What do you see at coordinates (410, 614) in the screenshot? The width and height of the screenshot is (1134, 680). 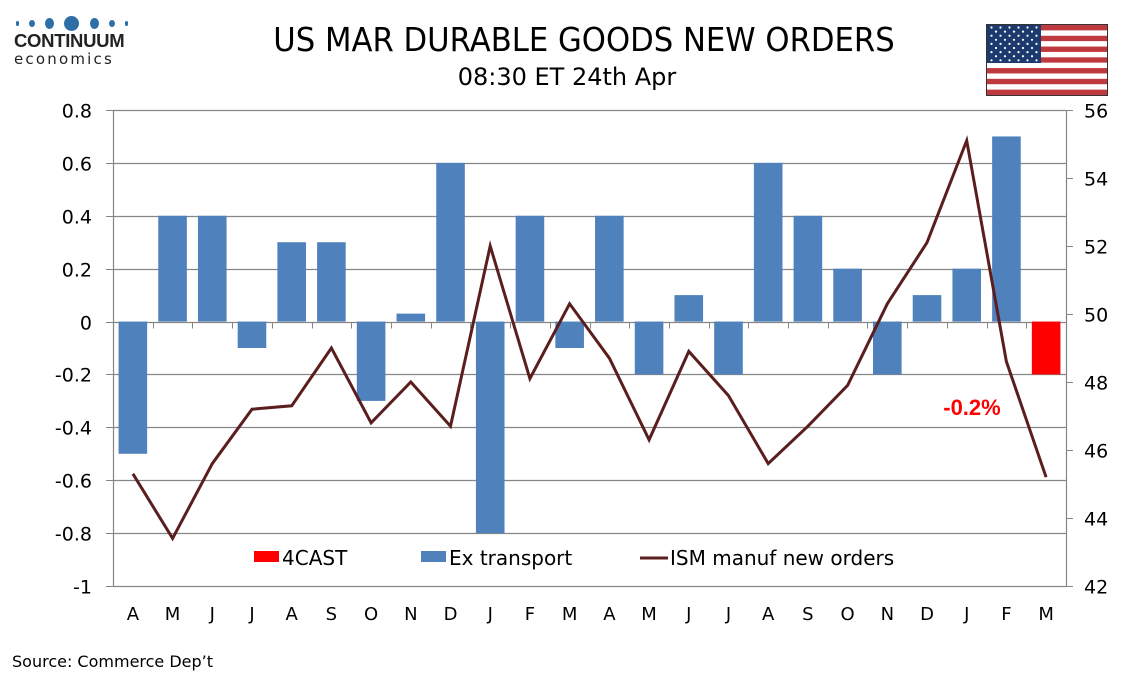 I see `x-axis-tick-label: N` at bounding box center [410, 614].